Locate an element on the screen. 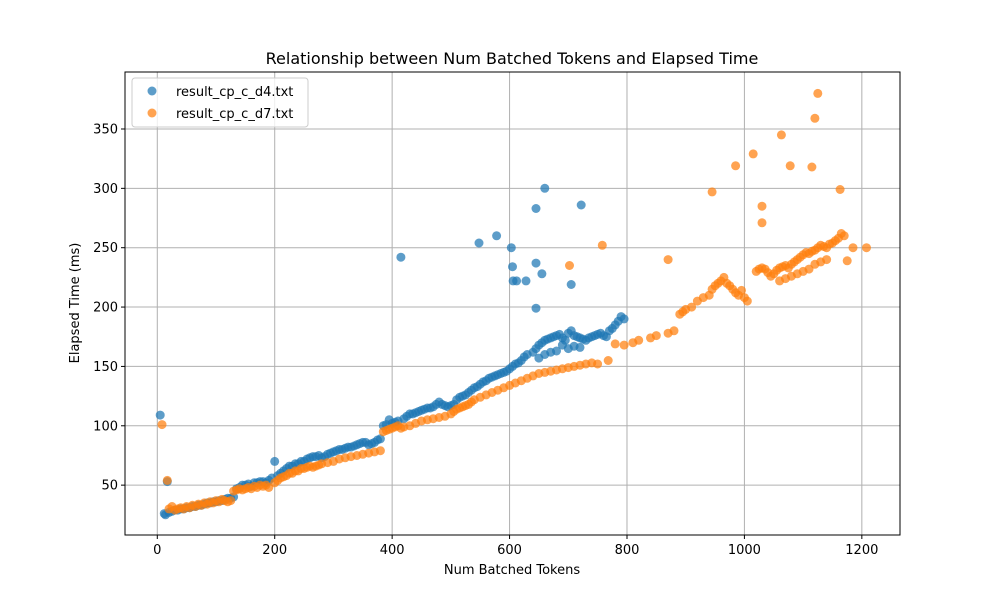 This screenshot has height=600, width=1000. y-tick-label: 250 is located at coordinates (105, 248).